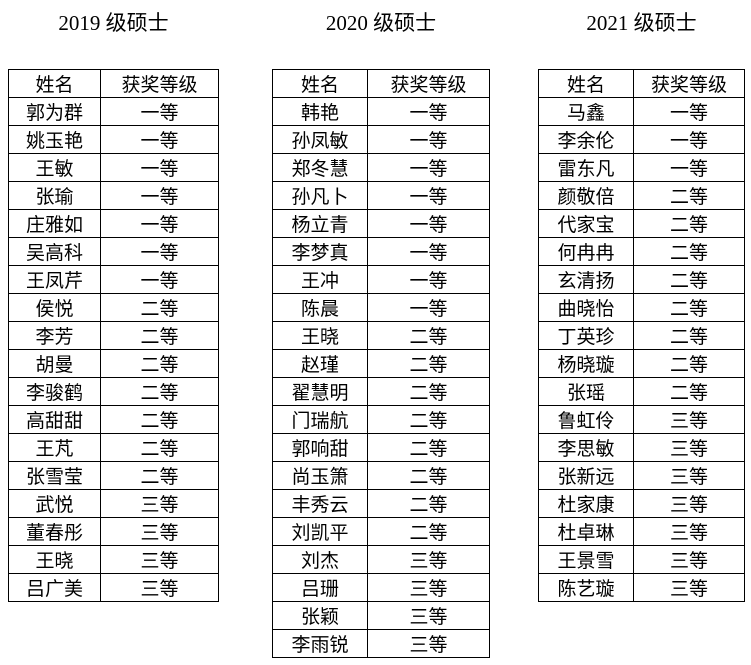 Image resolution: width=751 pixels, height=665 pixels. I want to click on name-cell: 李梦真, so click(320, 251).